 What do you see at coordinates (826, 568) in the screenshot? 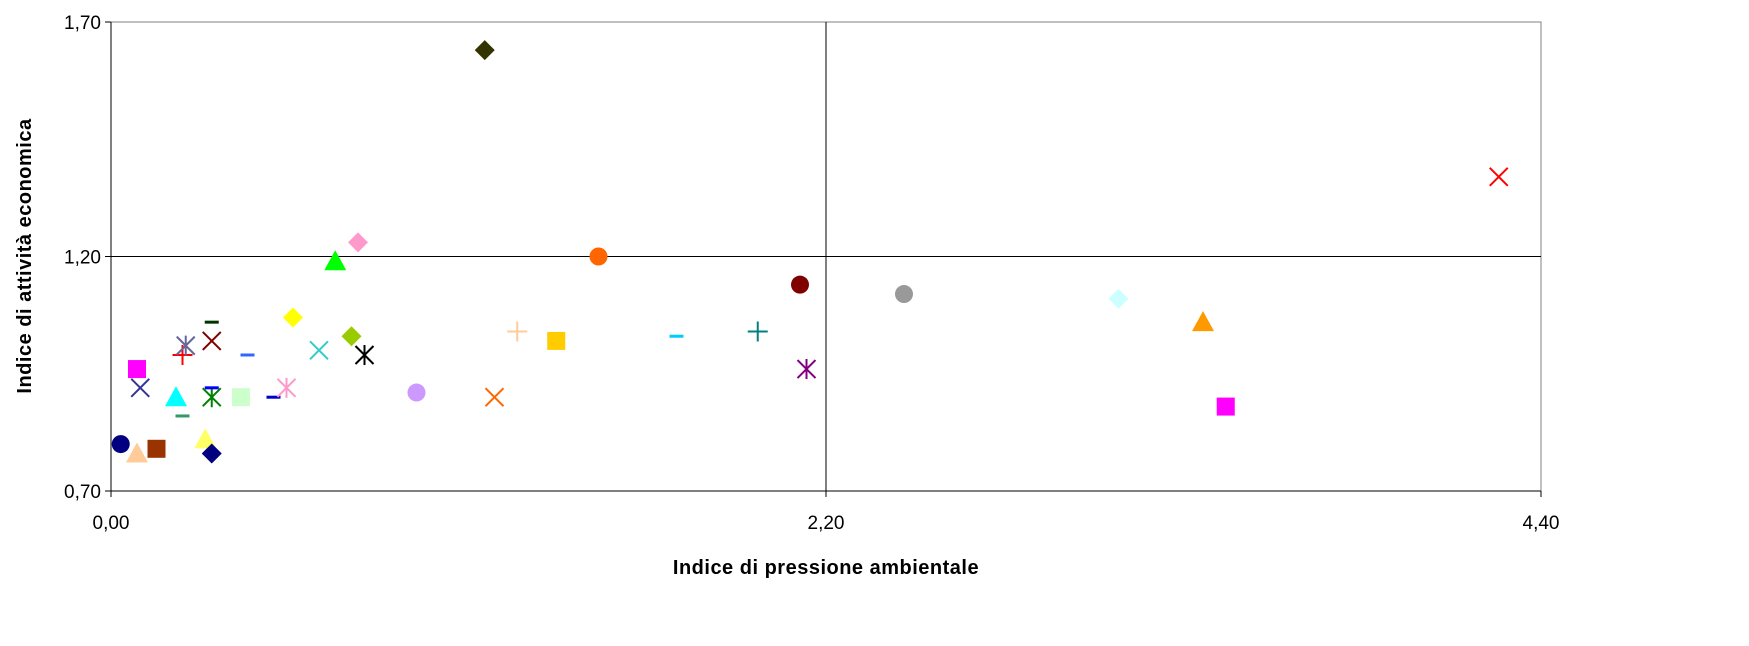
I see `x-axis-title: Indice di pressione ambientale` at bounding box center [826, 568].